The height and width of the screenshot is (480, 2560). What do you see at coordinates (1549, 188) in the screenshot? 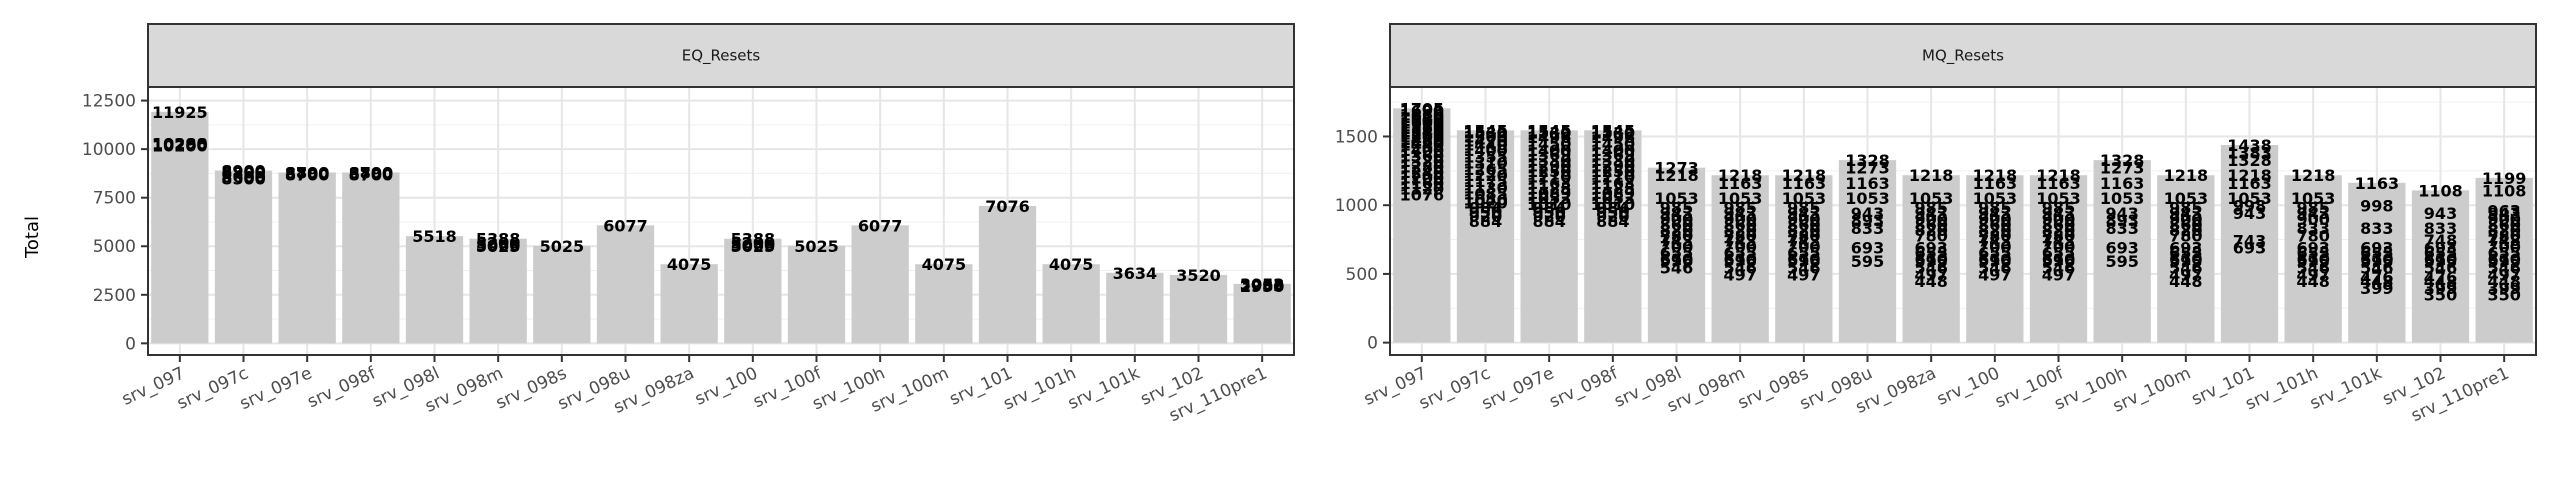
I see `data-label: 1125` at bounding box center [1549, 188].